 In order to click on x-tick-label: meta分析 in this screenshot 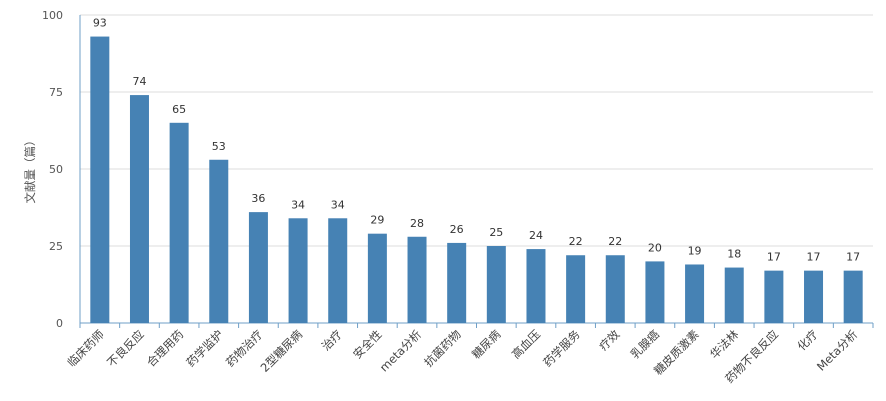, I will do `click(400, 350)`.